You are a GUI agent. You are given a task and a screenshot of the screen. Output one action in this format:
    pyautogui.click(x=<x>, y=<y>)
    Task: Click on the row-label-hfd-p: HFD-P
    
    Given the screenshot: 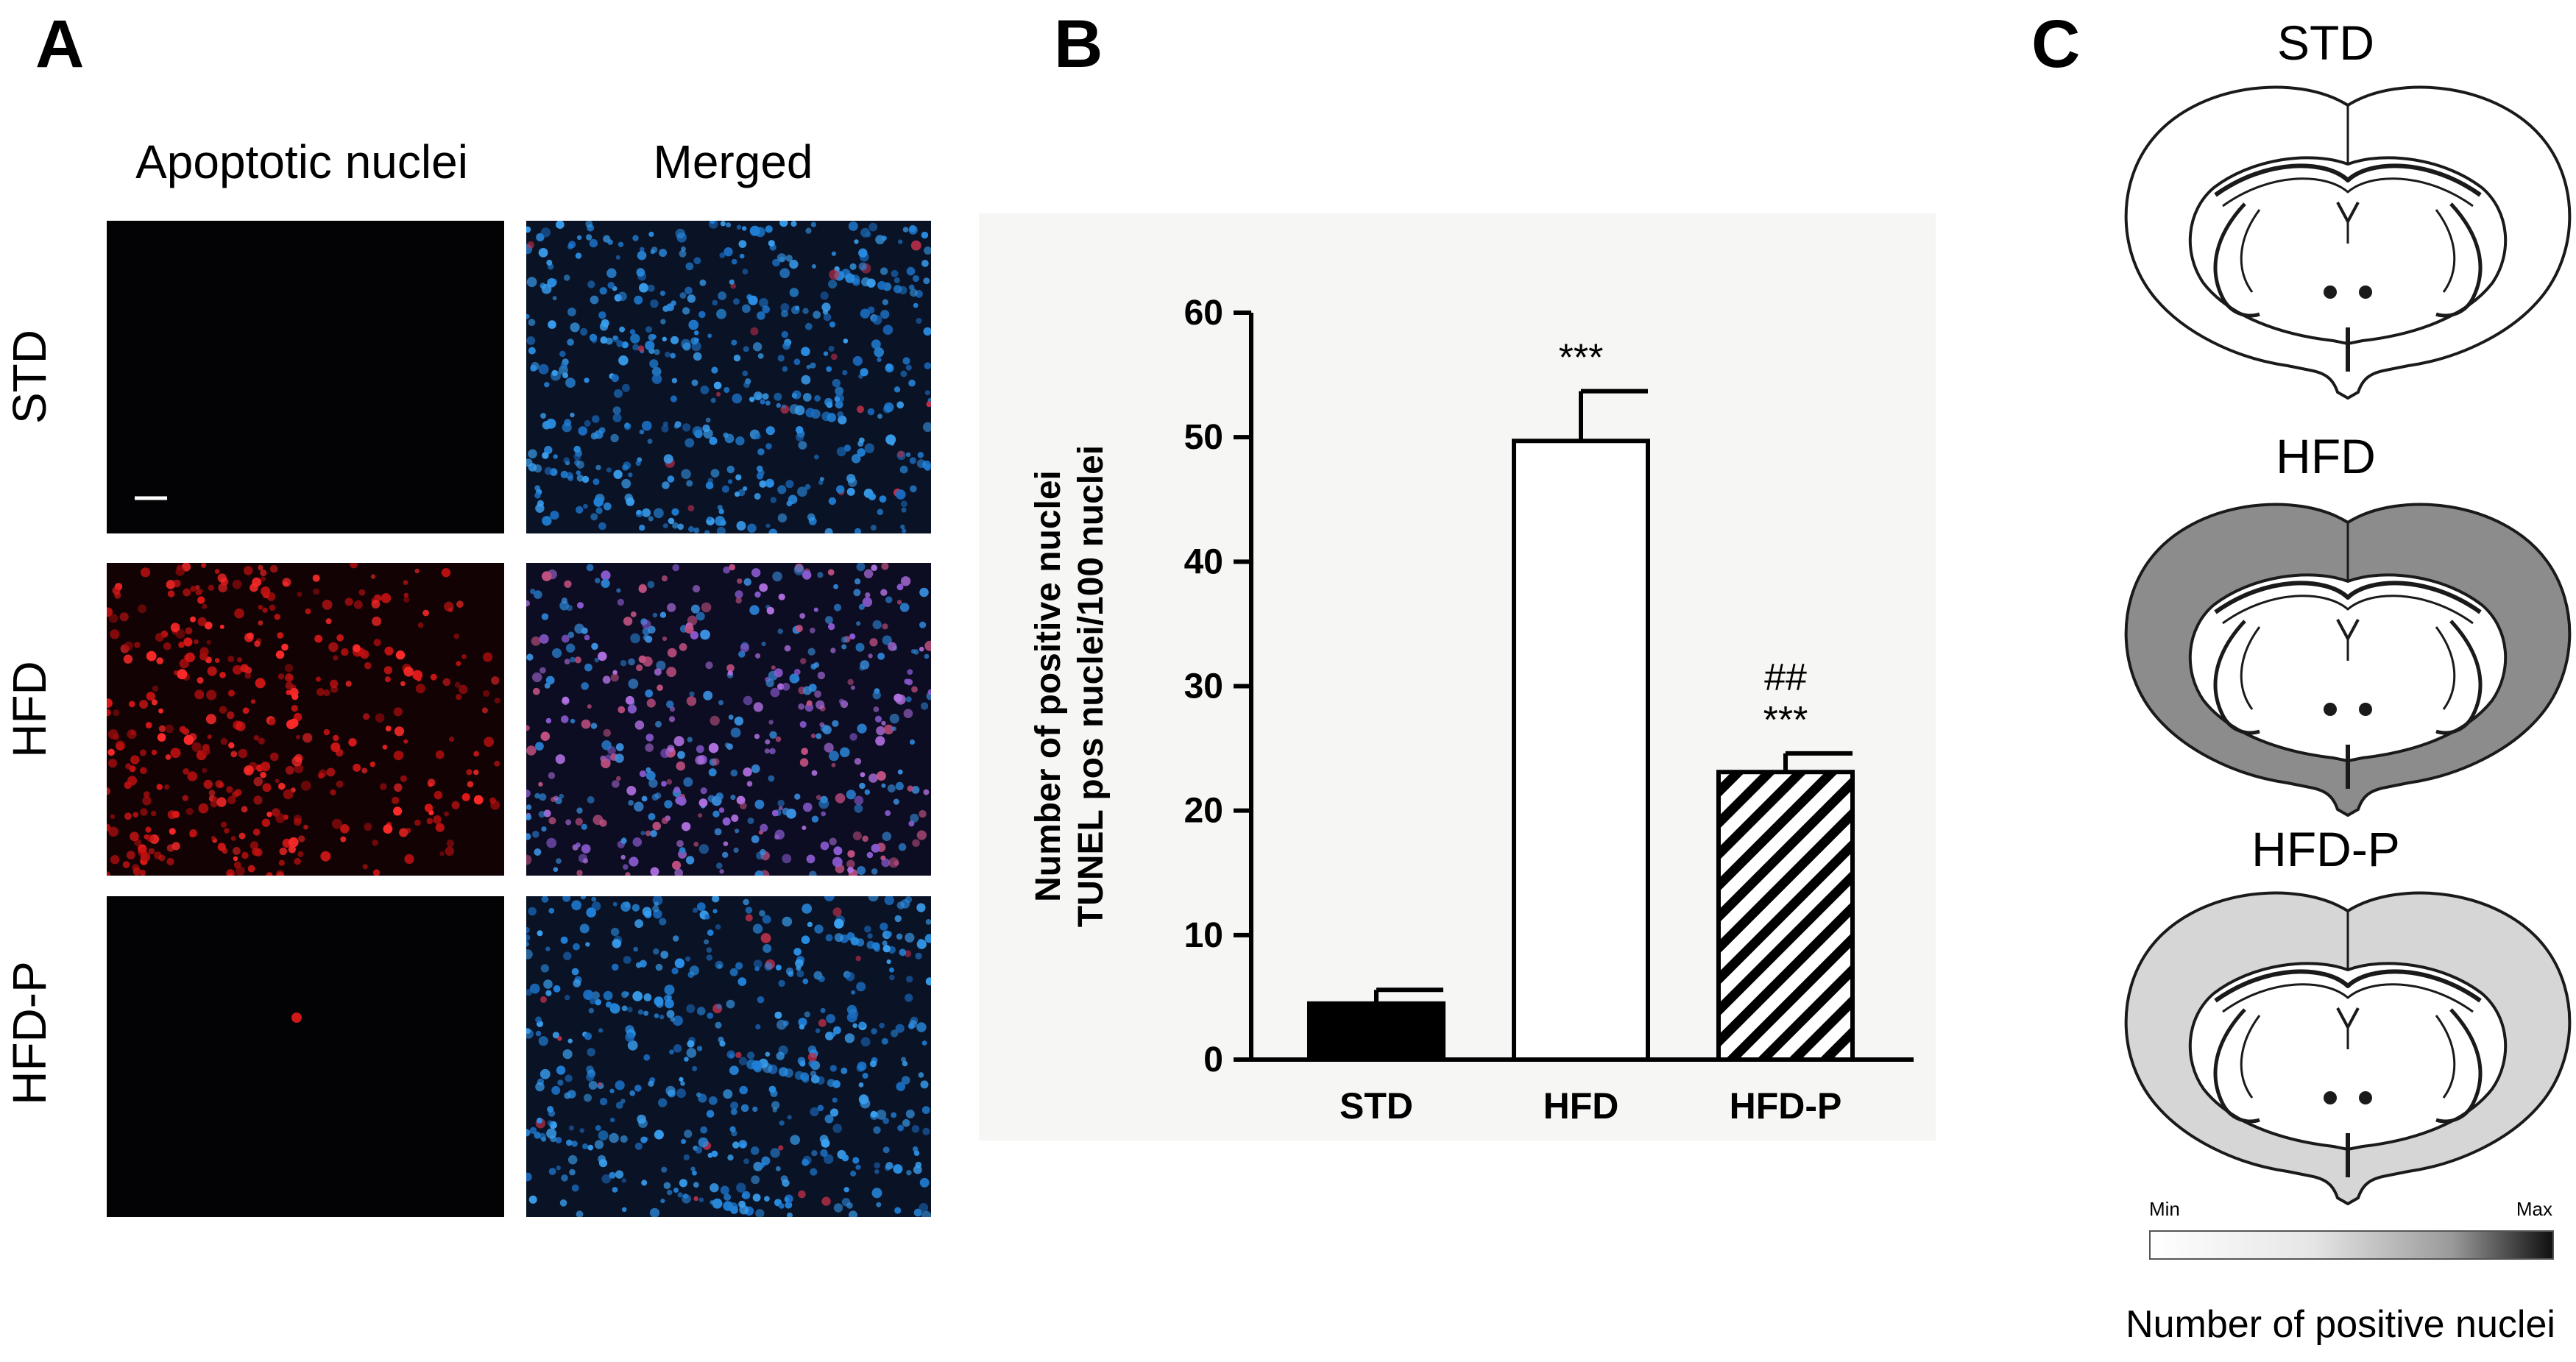 What is the action you would take?
    pyautogui.click(x=29, y=1033)
    